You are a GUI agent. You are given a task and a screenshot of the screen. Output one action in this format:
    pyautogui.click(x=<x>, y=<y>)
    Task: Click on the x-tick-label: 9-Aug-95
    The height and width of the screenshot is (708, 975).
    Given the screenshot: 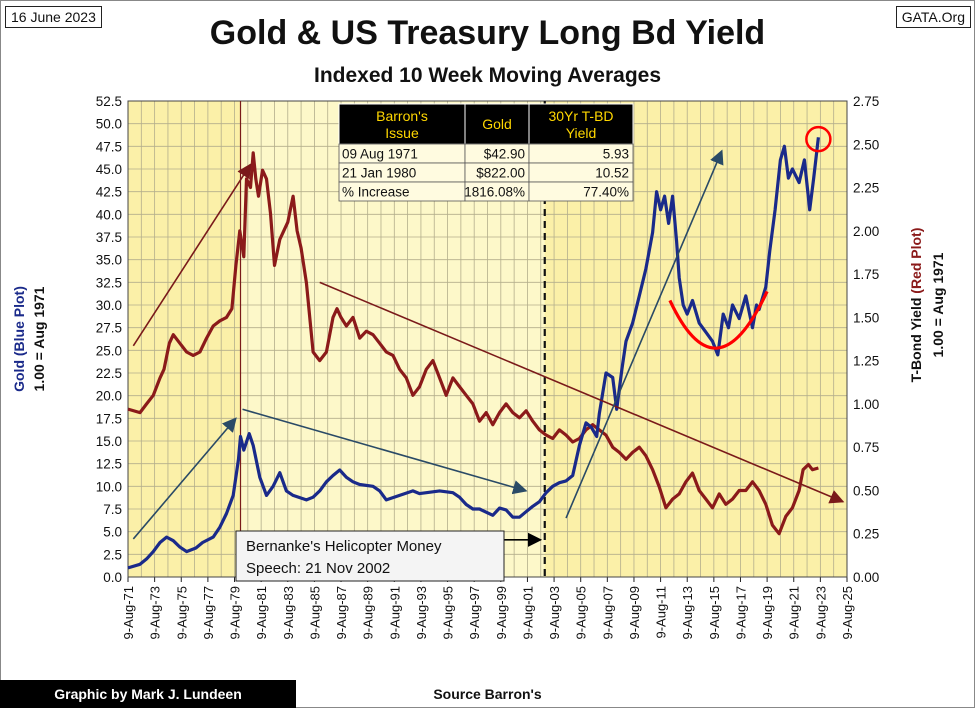 What is the action you would take?
    pyautogui.click(x=448, y=612)
    